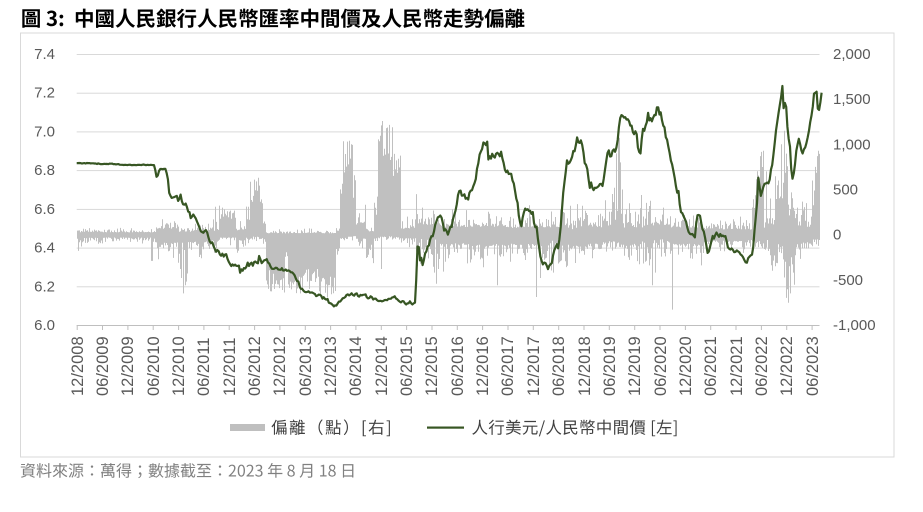 The width and height of the screenshot is (923, 512). What do you see at coordinates (848, 280) in the screenshot?
I see `svg-text: -500` at bounding box center [848, 280].